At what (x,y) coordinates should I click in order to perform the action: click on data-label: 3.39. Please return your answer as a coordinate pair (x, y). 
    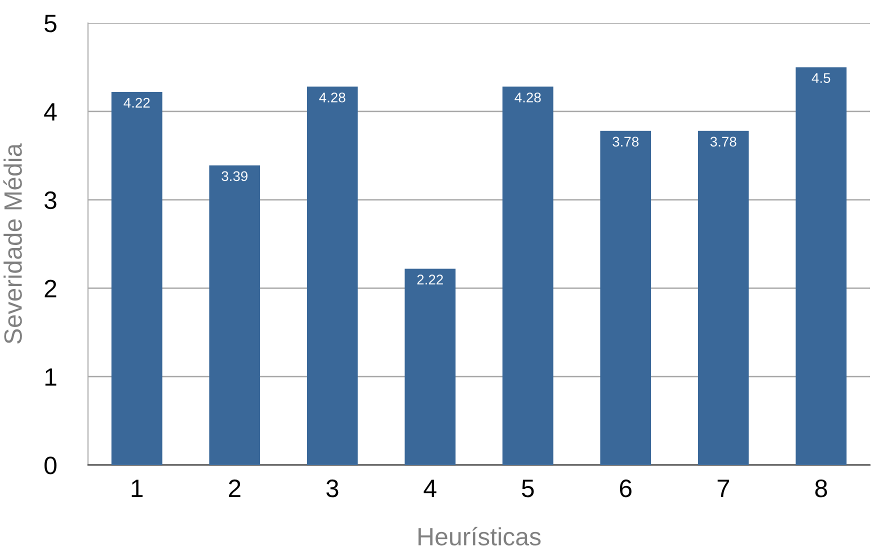
    Looking at the image, I should click on (235, 176).